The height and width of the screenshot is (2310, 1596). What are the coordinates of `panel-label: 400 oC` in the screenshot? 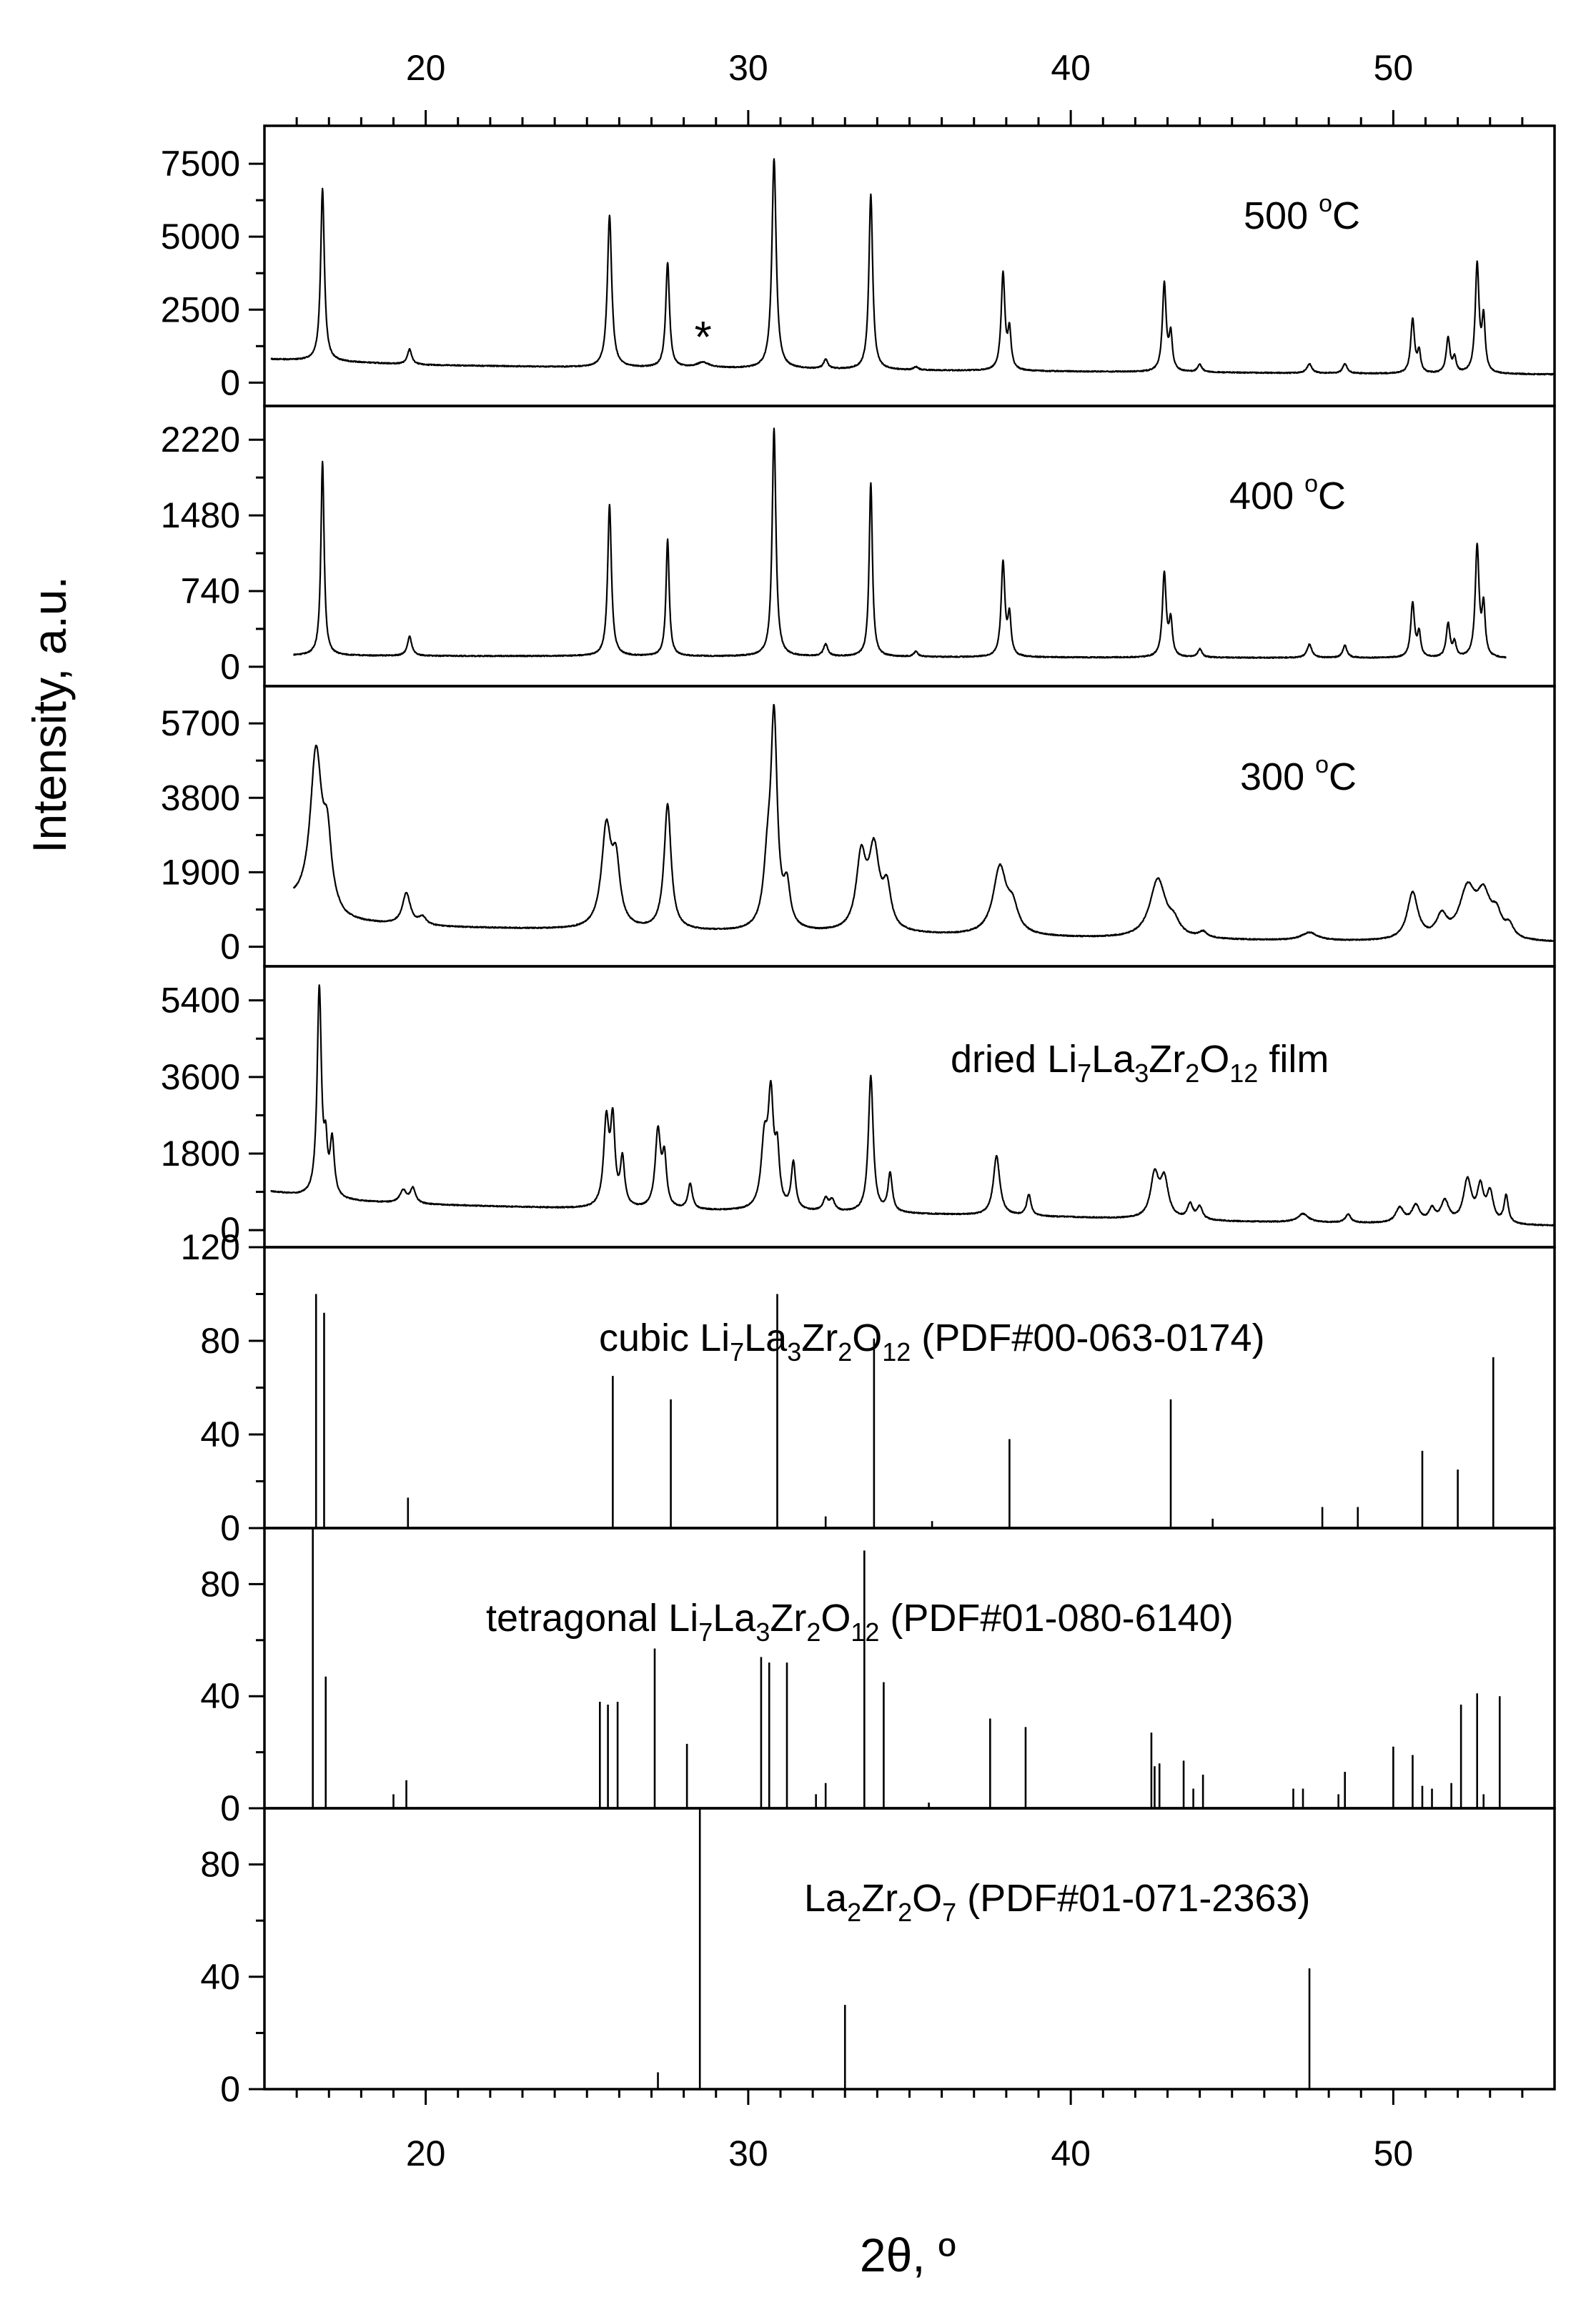 It's located at (1287, 494).